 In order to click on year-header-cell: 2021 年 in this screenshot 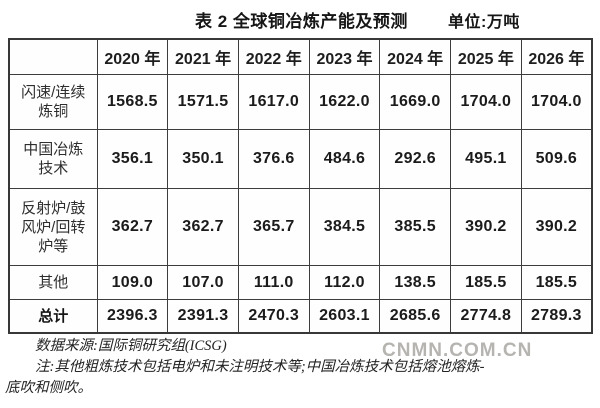, I will do `click(203, 56)`.